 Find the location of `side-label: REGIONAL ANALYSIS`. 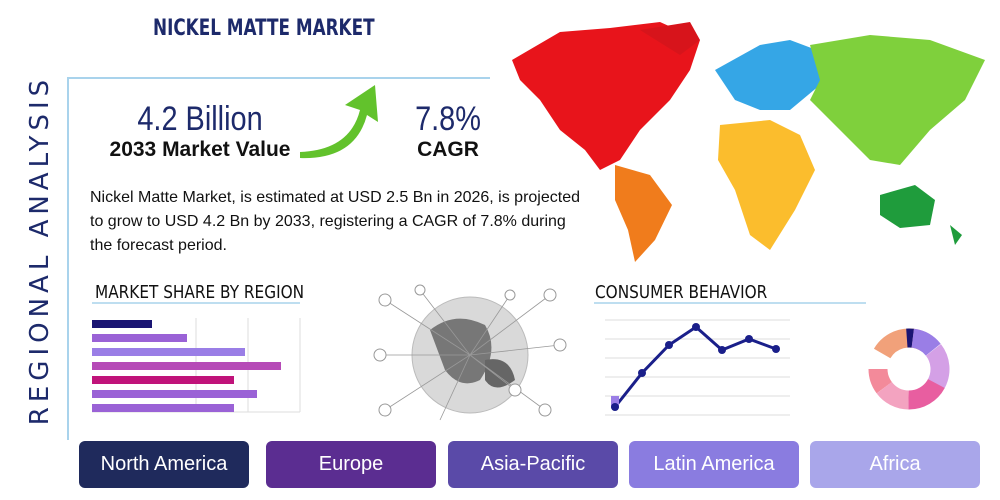

side-label: REGIONAL ANALYSIS is located at coordinates (40, 250).